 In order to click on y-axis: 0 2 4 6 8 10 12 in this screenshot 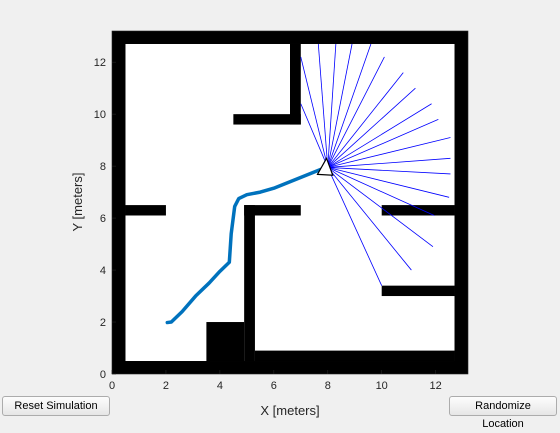, I will do `click(105, 219)`.